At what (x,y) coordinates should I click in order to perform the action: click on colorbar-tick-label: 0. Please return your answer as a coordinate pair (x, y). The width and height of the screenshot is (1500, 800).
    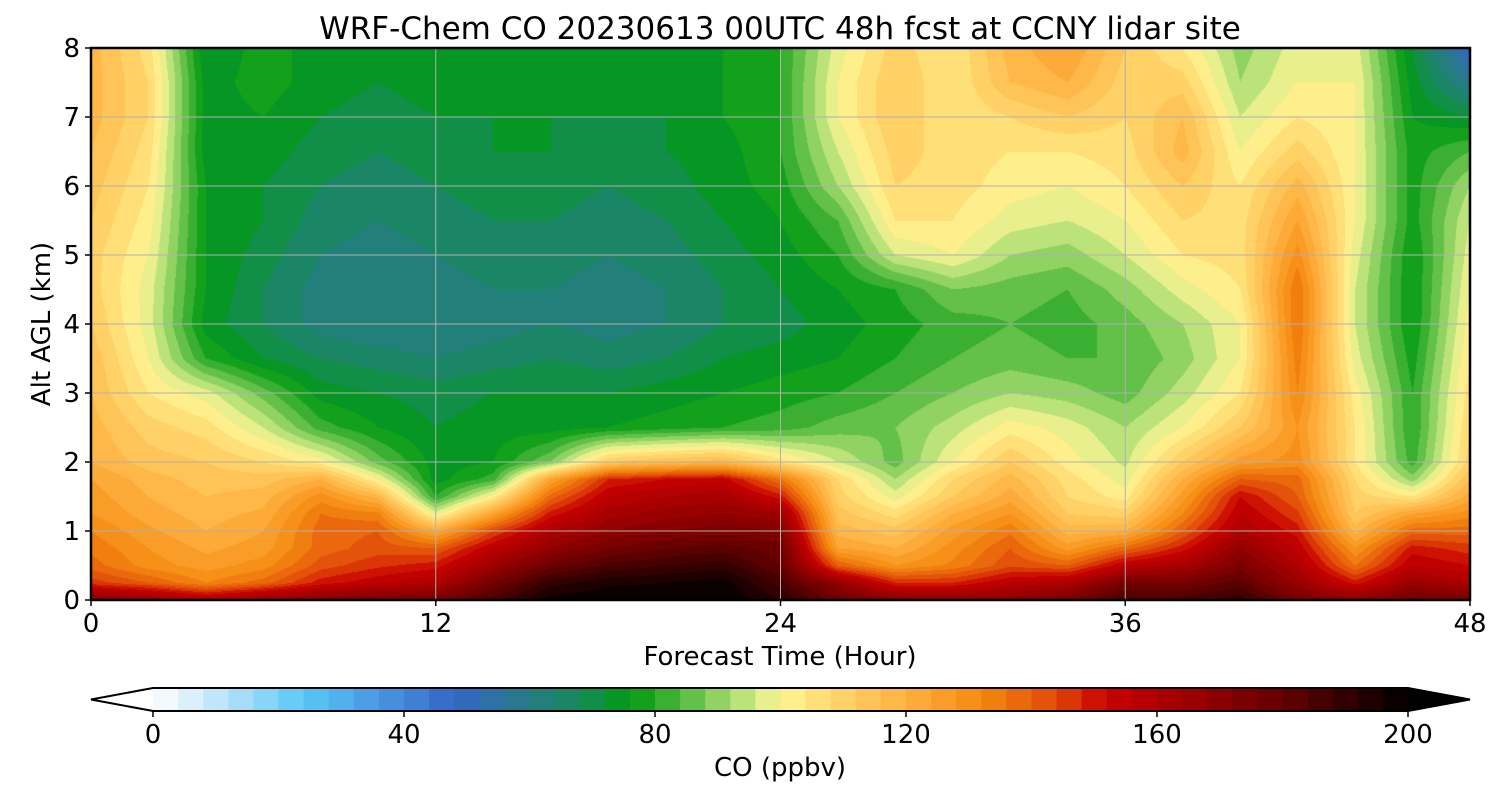
    Looking at the image, I should click on (153, 735).